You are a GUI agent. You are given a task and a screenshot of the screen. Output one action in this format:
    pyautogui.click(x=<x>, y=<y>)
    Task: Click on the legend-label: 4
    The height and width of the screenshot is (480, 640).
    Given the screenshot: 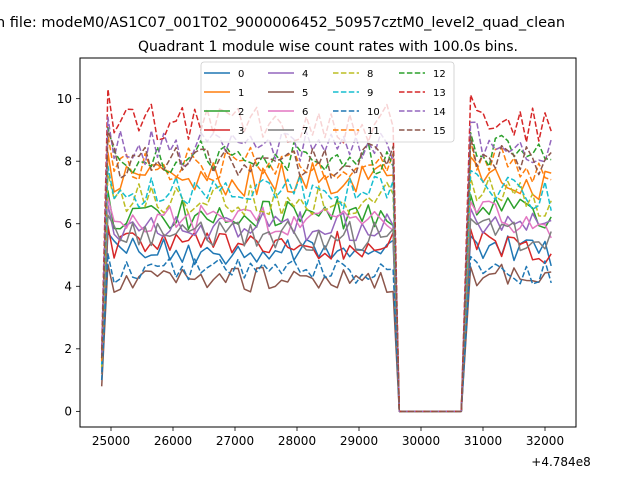 What is the action you would take?
    pyautogui.click(x=305, y=74)
    